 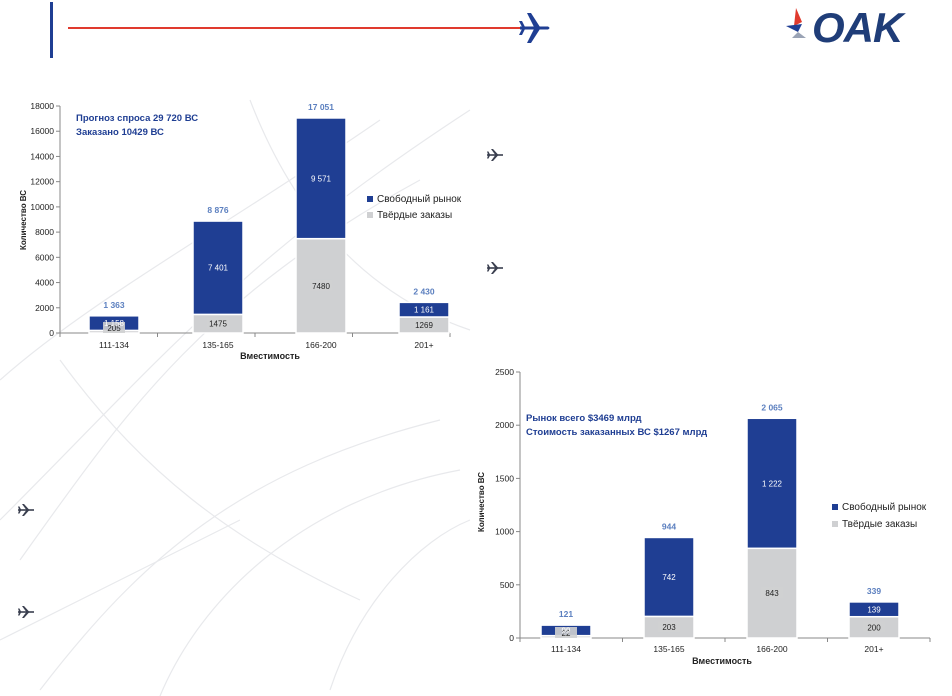 I want to click on data-label-firm: 1475, so click(x=218, y=324).